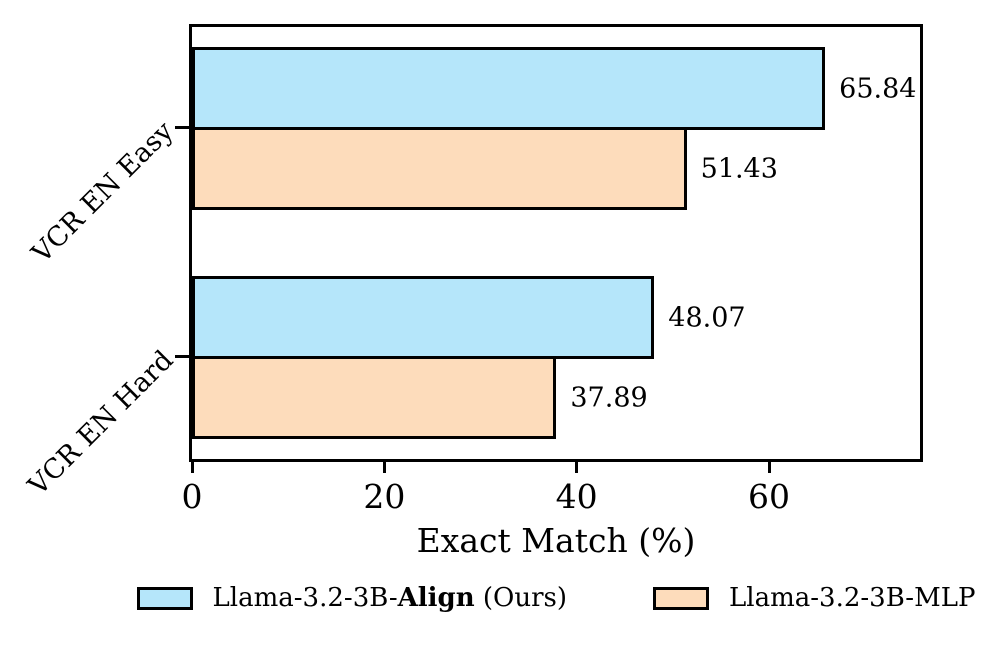 Image resolution: width=995 pixels, height=650 pixels. What do you see at coordinates (436, 598) in the screenshot?
I see `legend-label-align-bold: Align` at bounding box center [436, 598].